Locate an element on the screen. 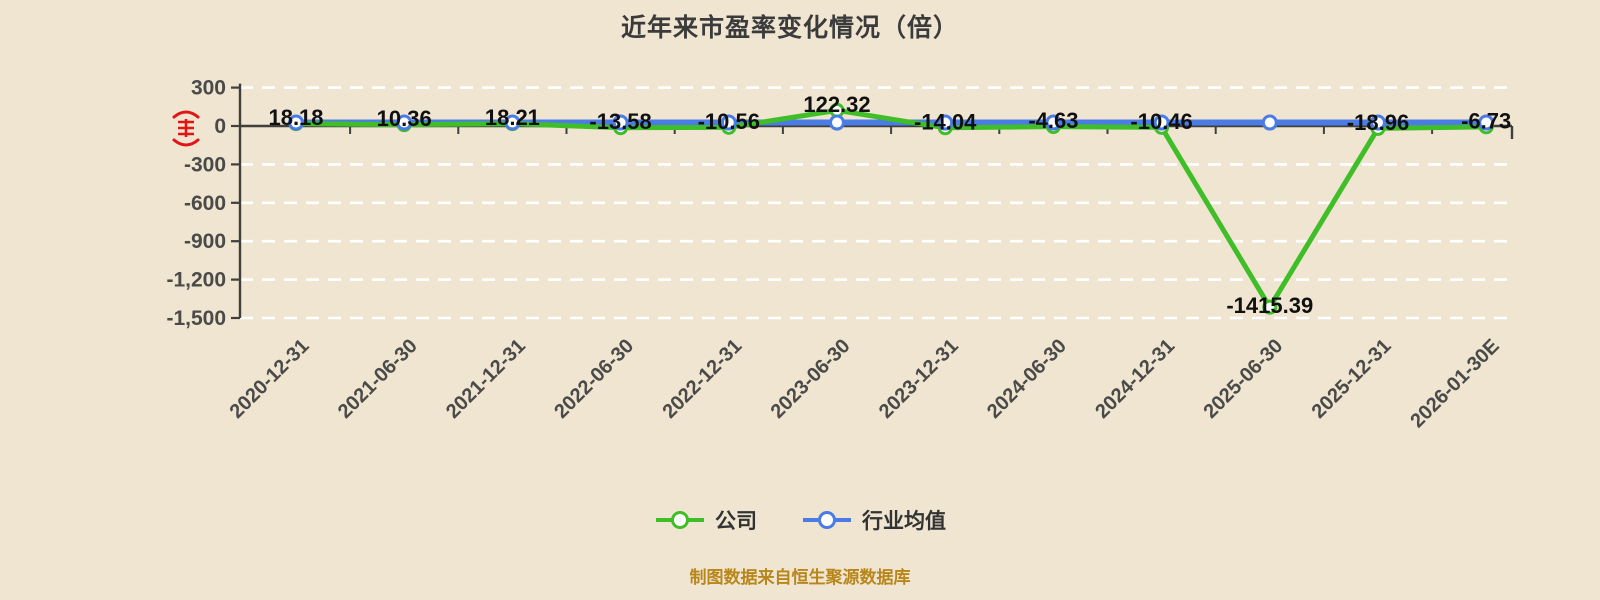 The height and width of the screenshot is (600, 1600). company-data-point is located at coordinates (1270, 307).